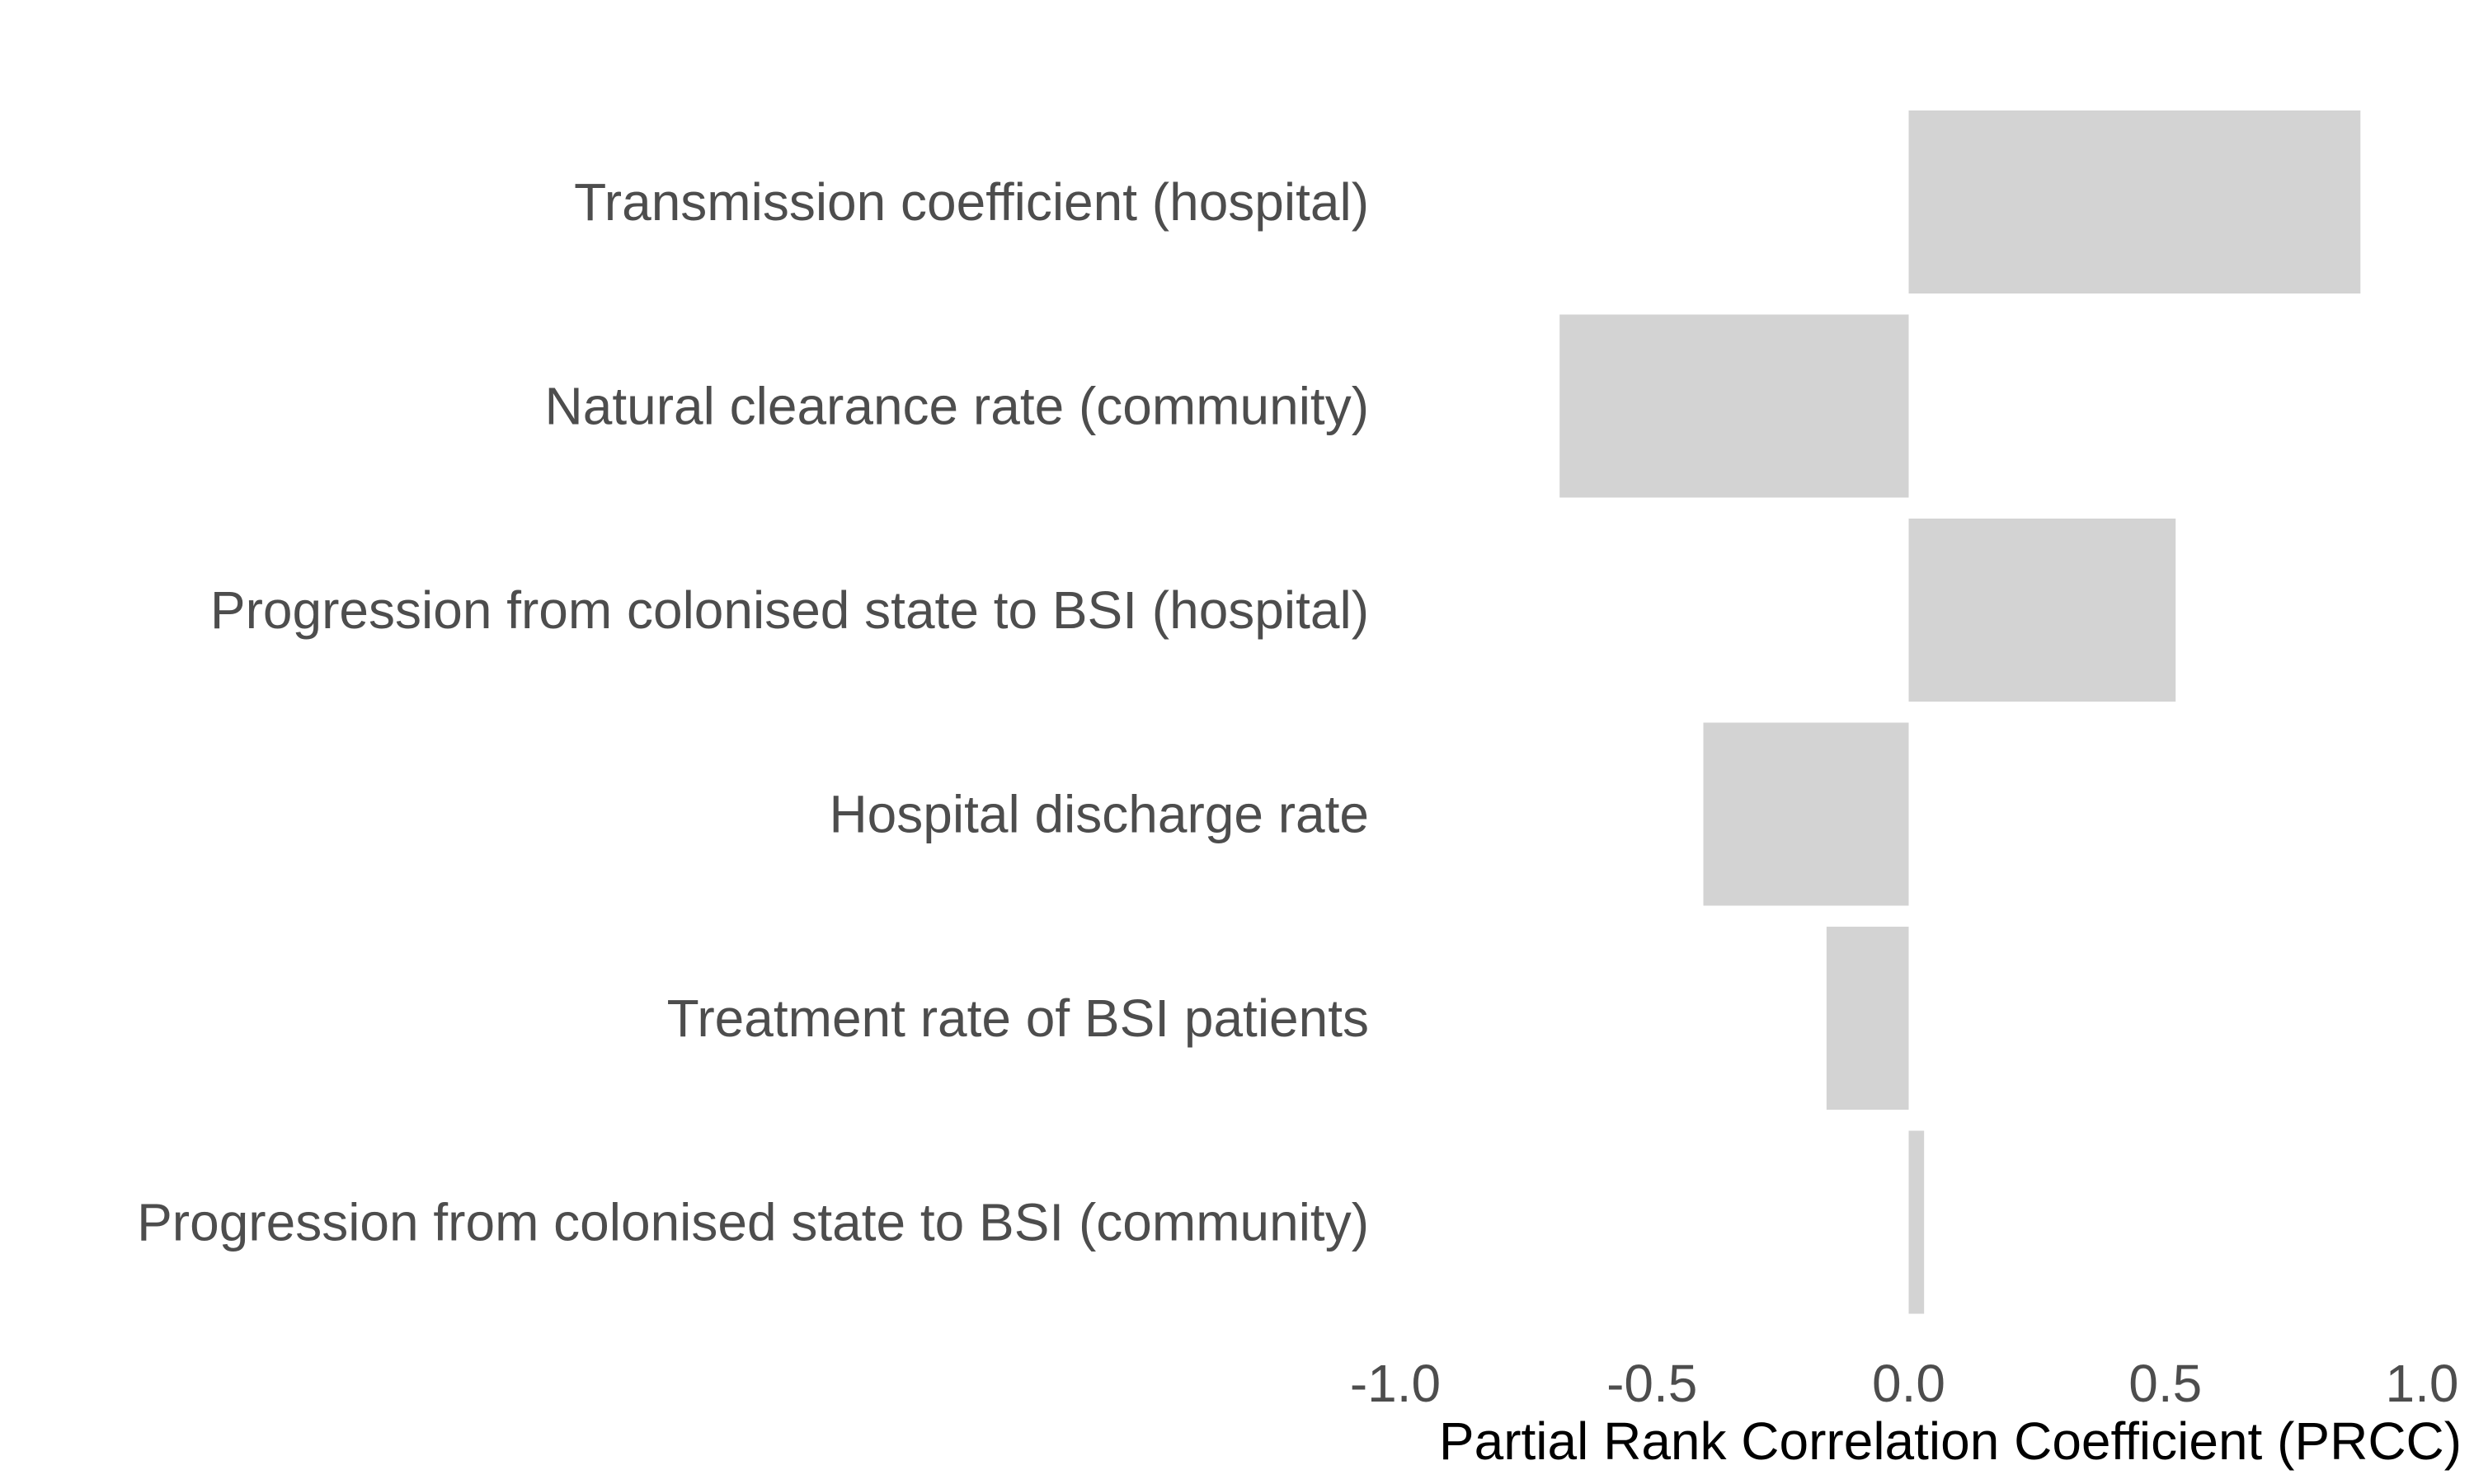 Image resolution: width=2474 pixels, height=1484 pixels. Describe the element at coordinates (2165, 1383) in the screenshot. I see `x-tick-label: 0.5` at that location.